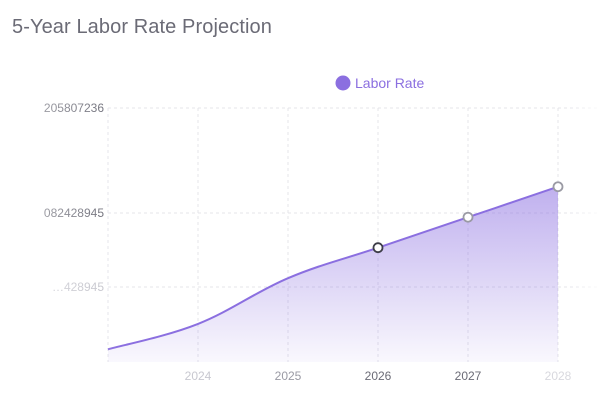  I want to click on x-tick-label: 2026, so click(378, 376).